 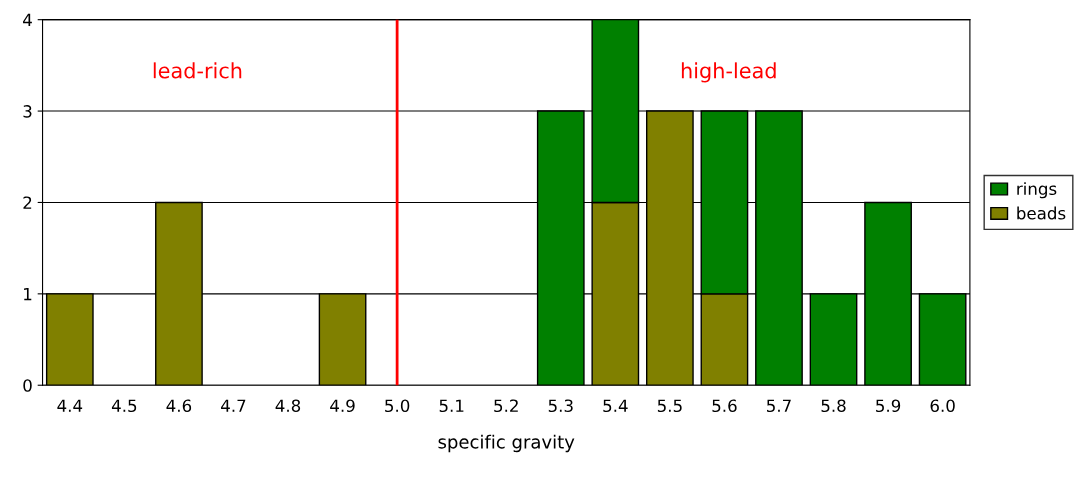 What do you see at coordinates (1037, 190) in the screenshot?
I see `legend-label: rings` at bounding box center [1037, 190].